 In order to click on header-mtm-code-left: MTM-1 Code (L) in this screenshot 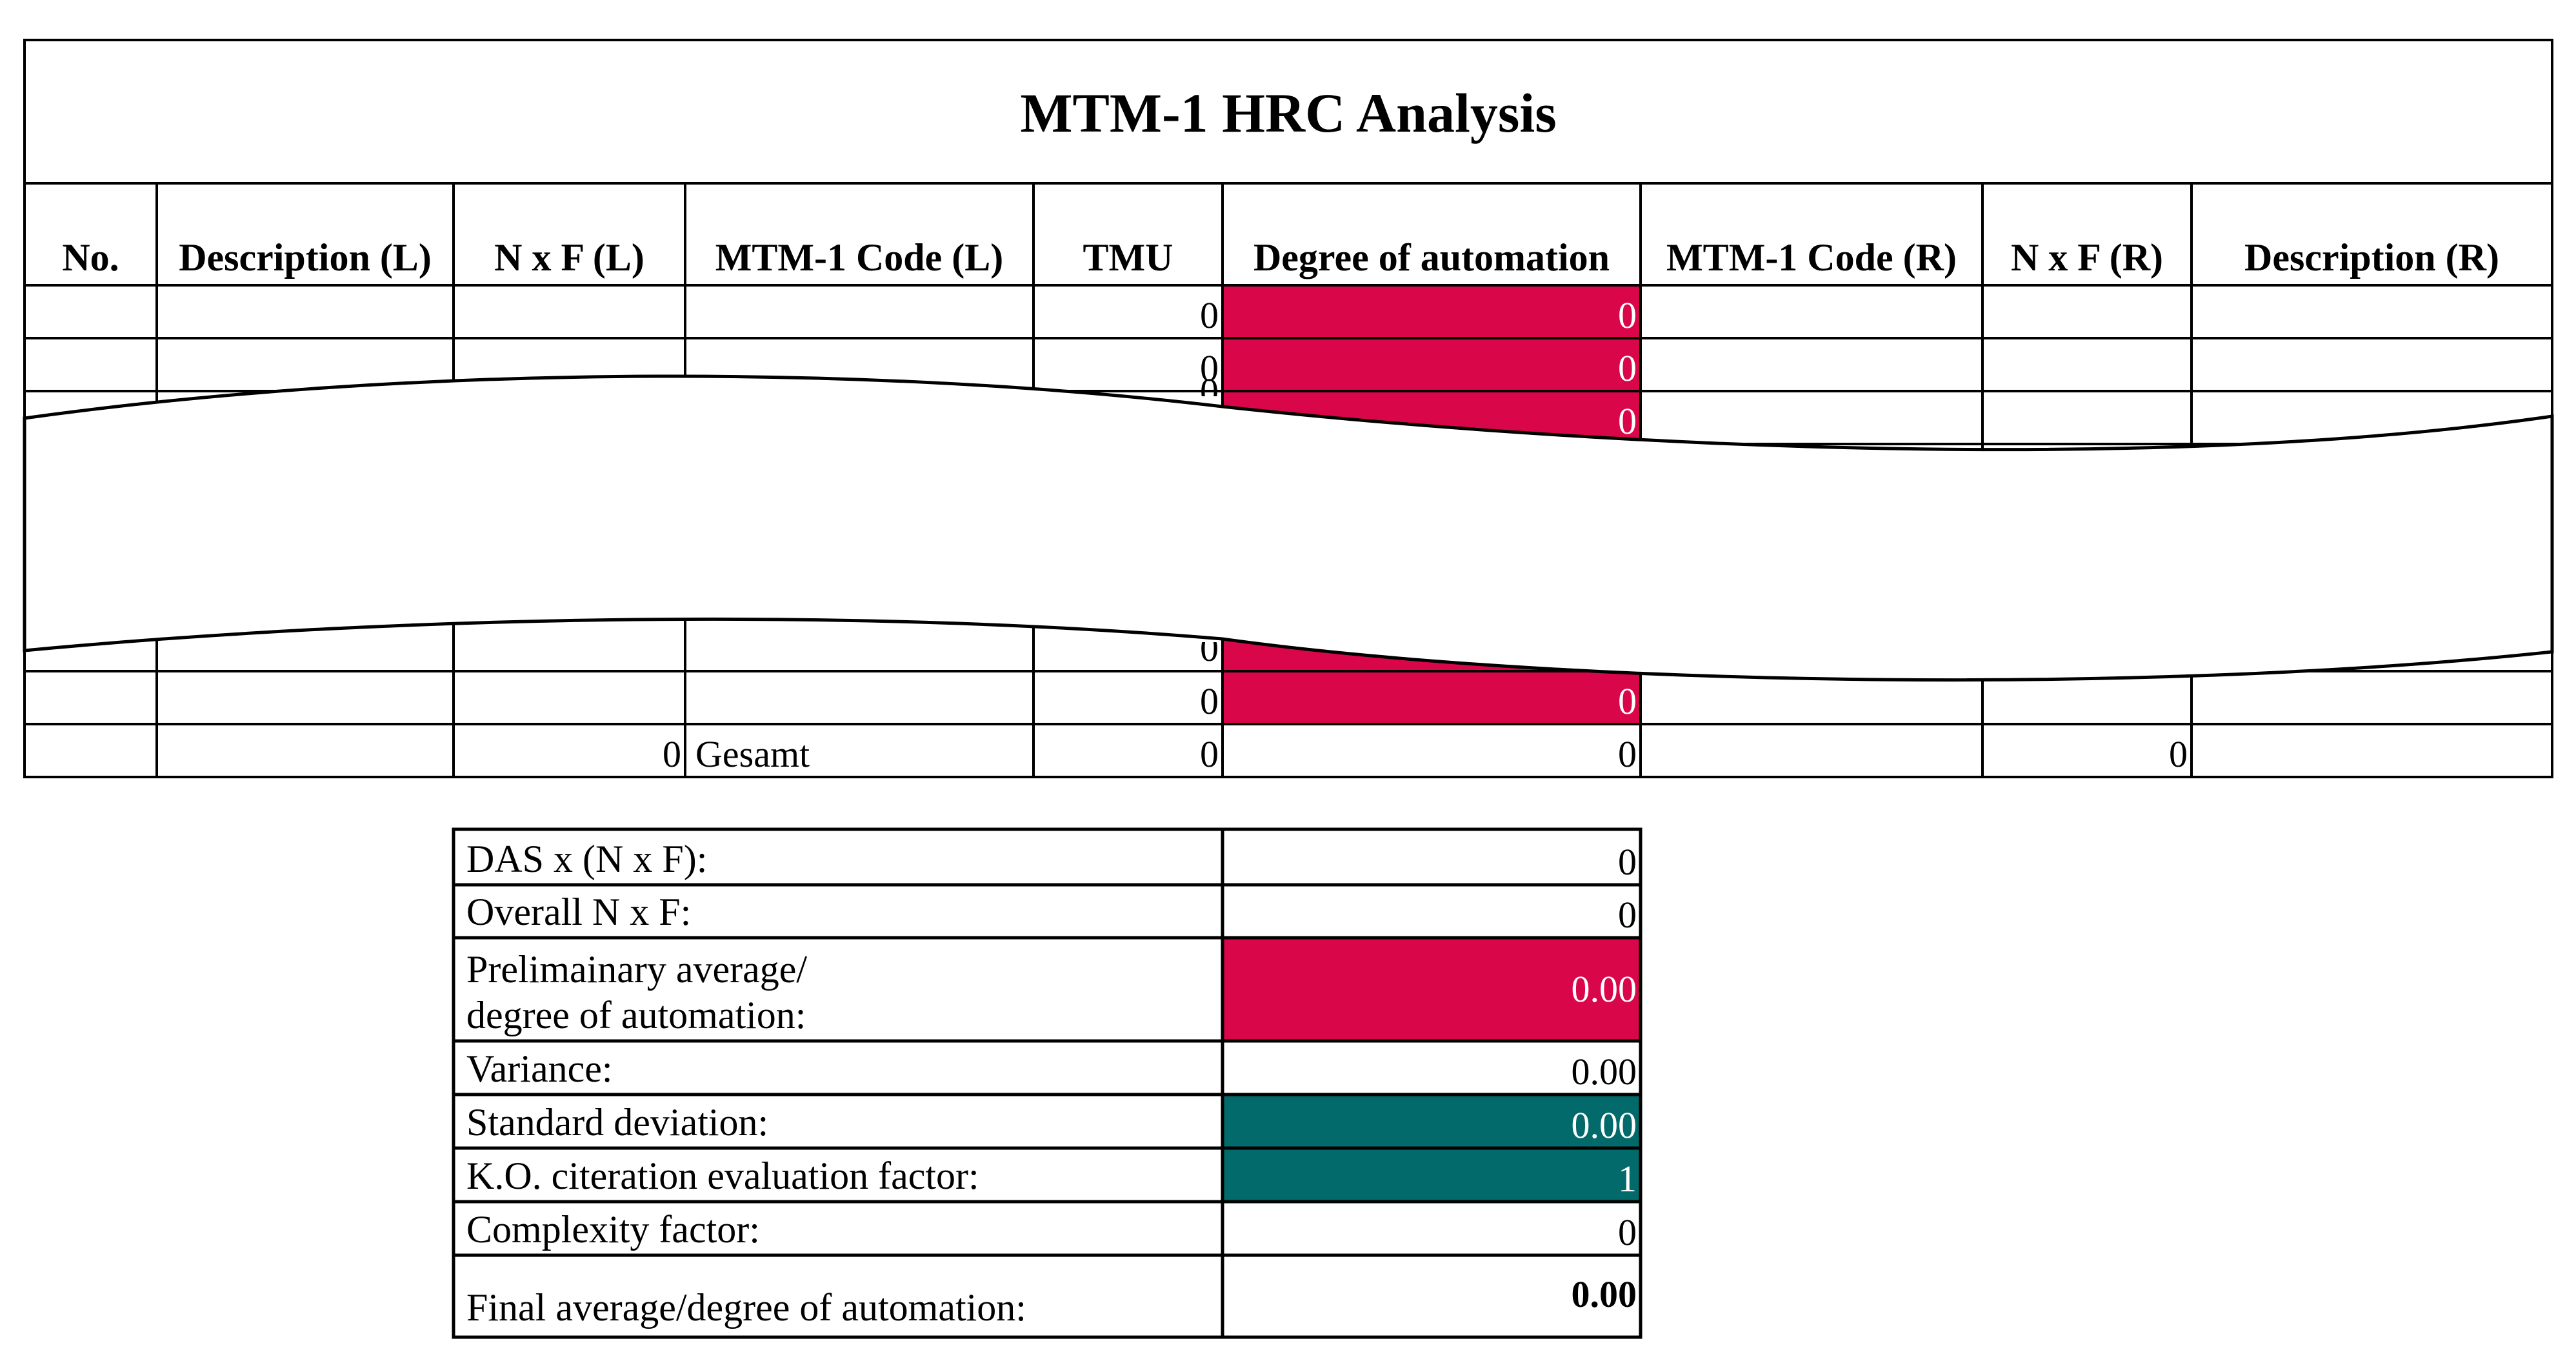, I will do `click(859, 257)`.